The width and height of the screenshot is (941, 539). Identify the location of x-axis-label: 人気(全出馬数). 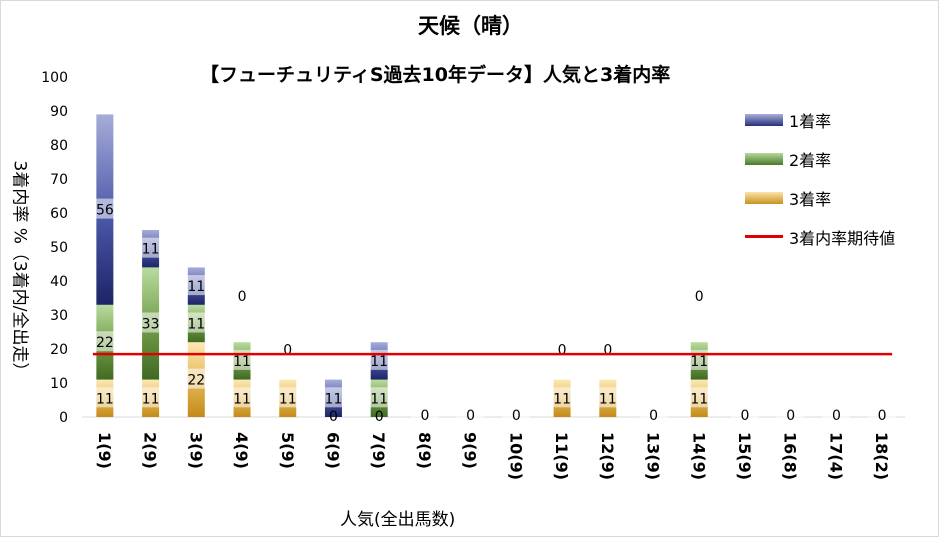
(398, 520).